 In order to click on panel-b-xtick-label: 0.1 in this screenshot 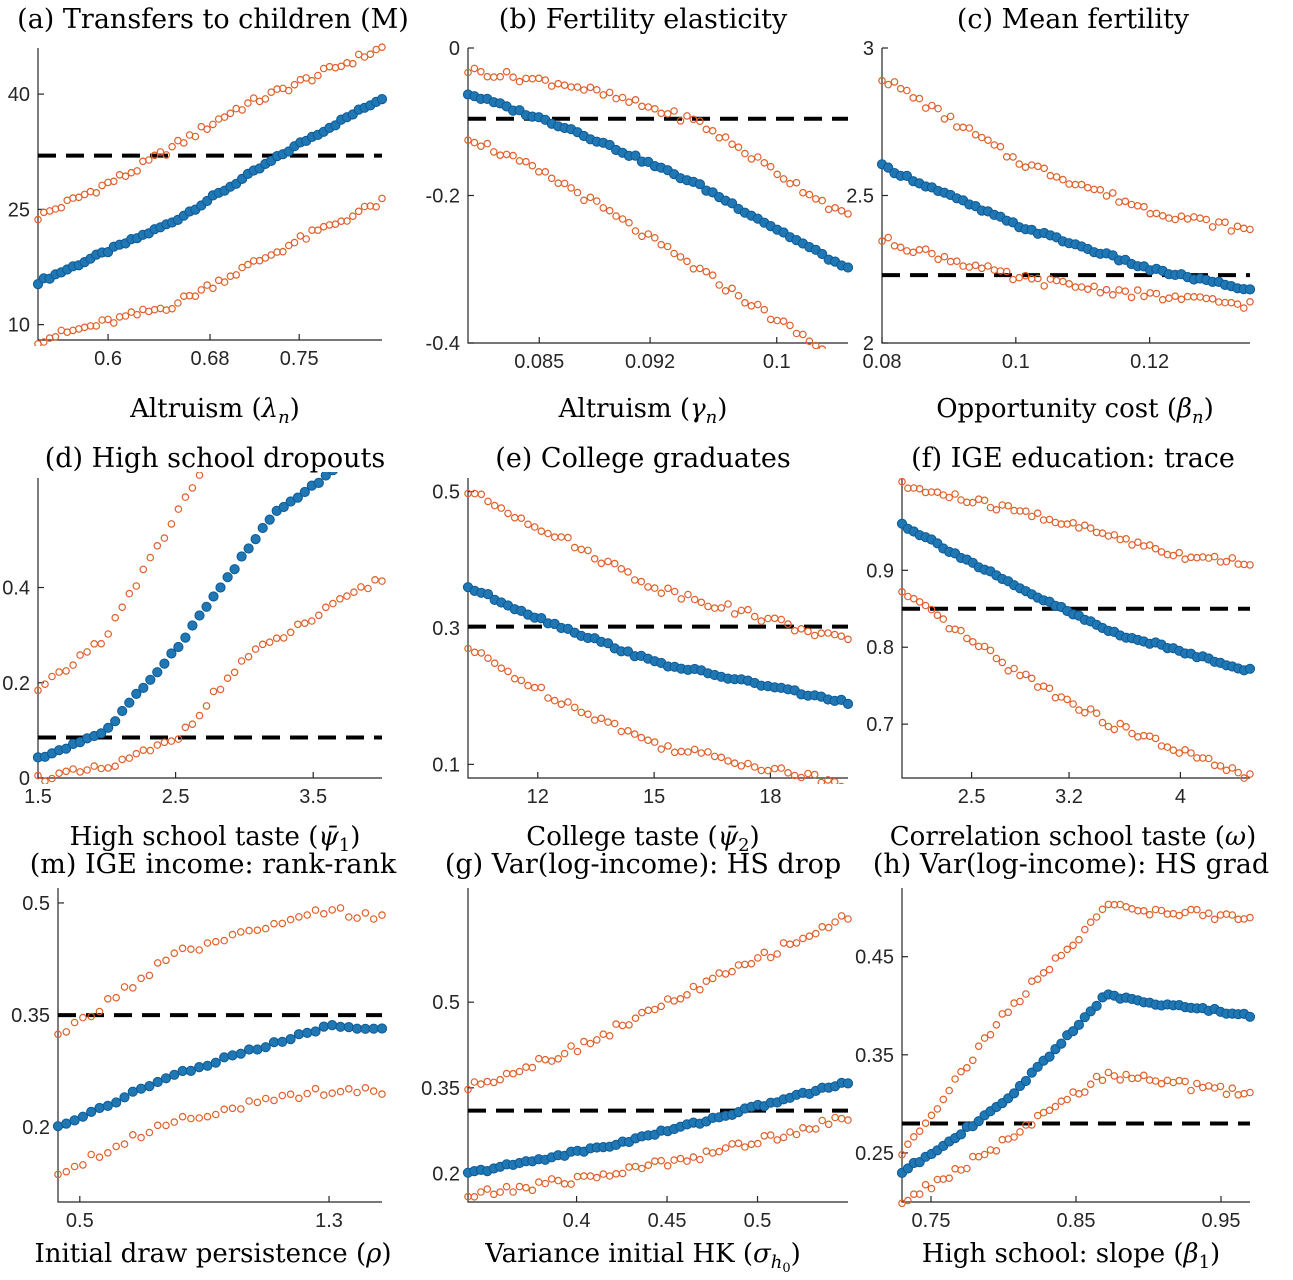, I will do `click(777, 362)`.